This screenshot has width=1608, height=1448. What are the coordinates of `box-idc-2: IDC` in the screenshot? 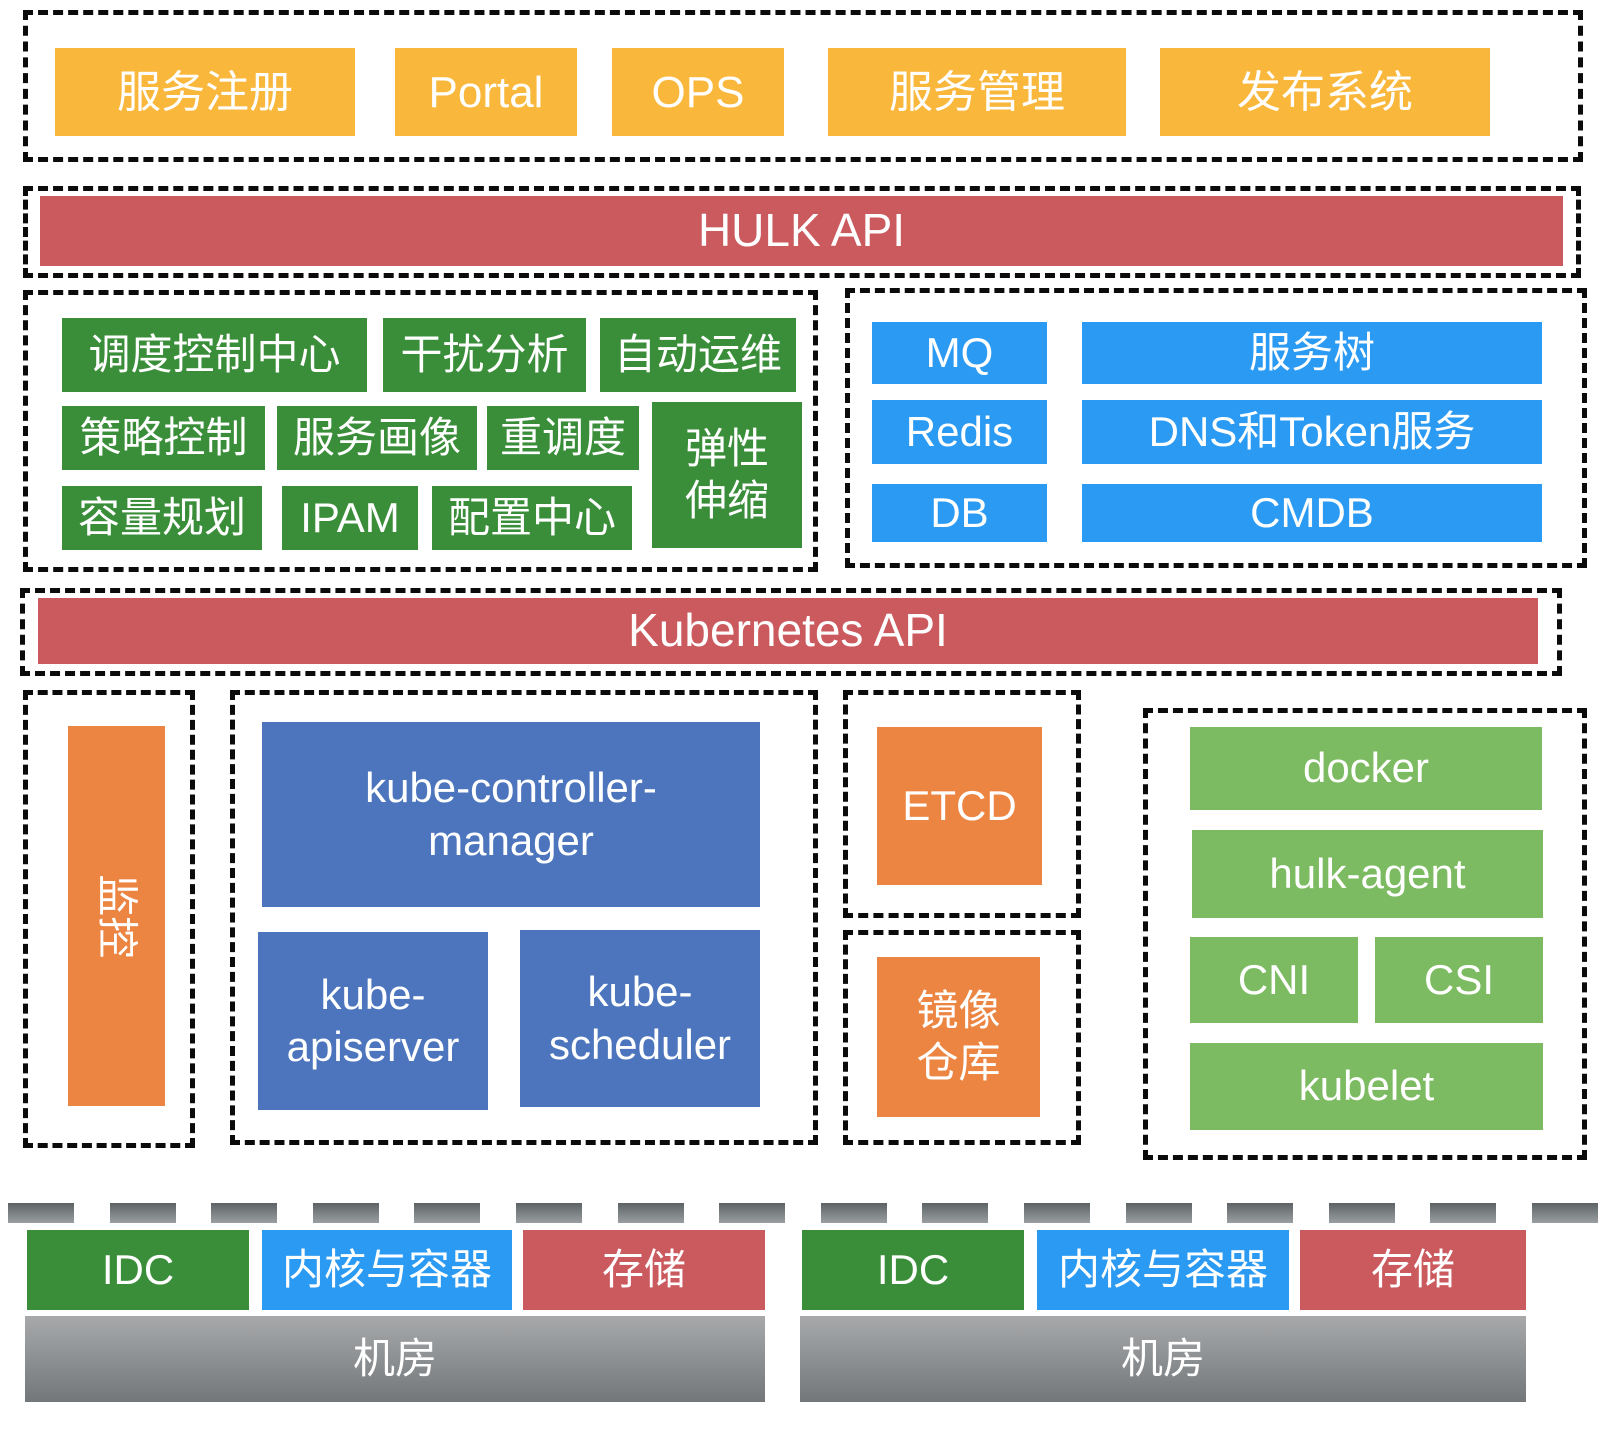 It's located at (913, 1270).